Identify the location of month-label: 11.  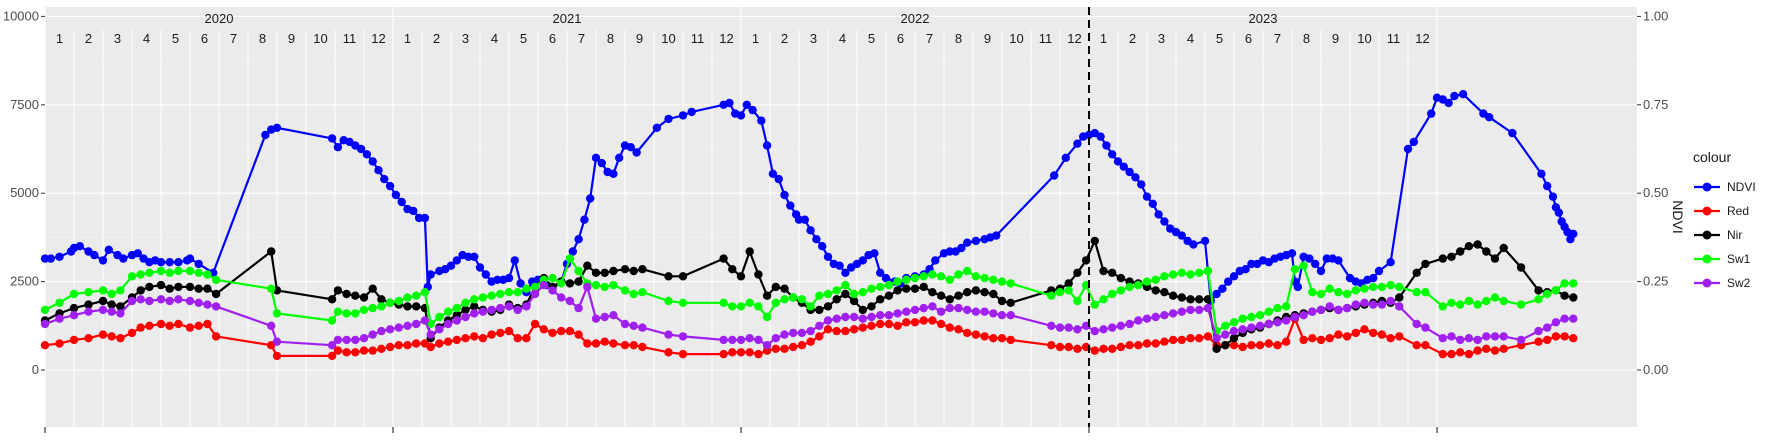
(698, 38).